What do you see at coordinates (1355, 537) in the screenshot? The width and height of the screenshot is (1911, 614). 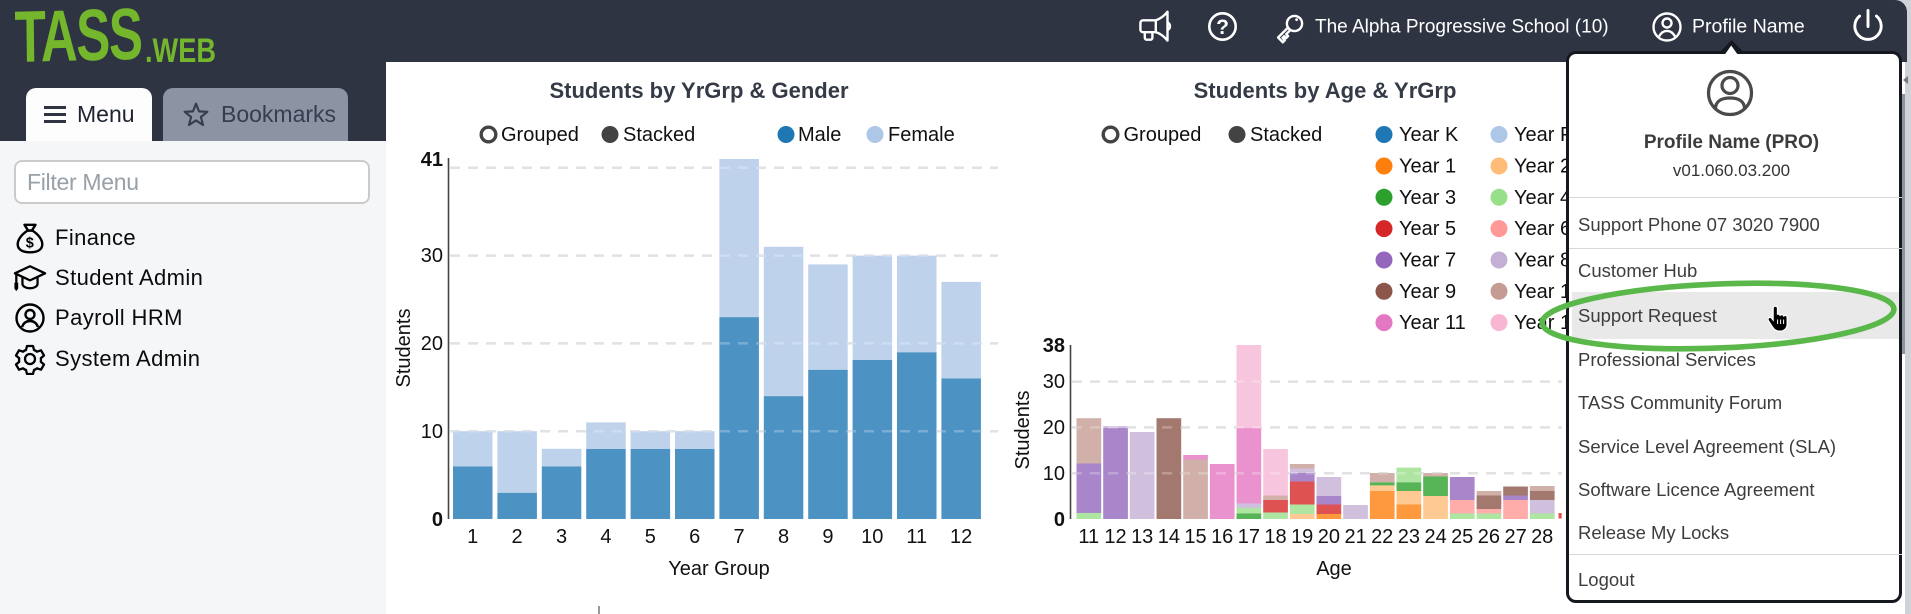 I see `svg-text: 21` at bounding box center [1355, 537].